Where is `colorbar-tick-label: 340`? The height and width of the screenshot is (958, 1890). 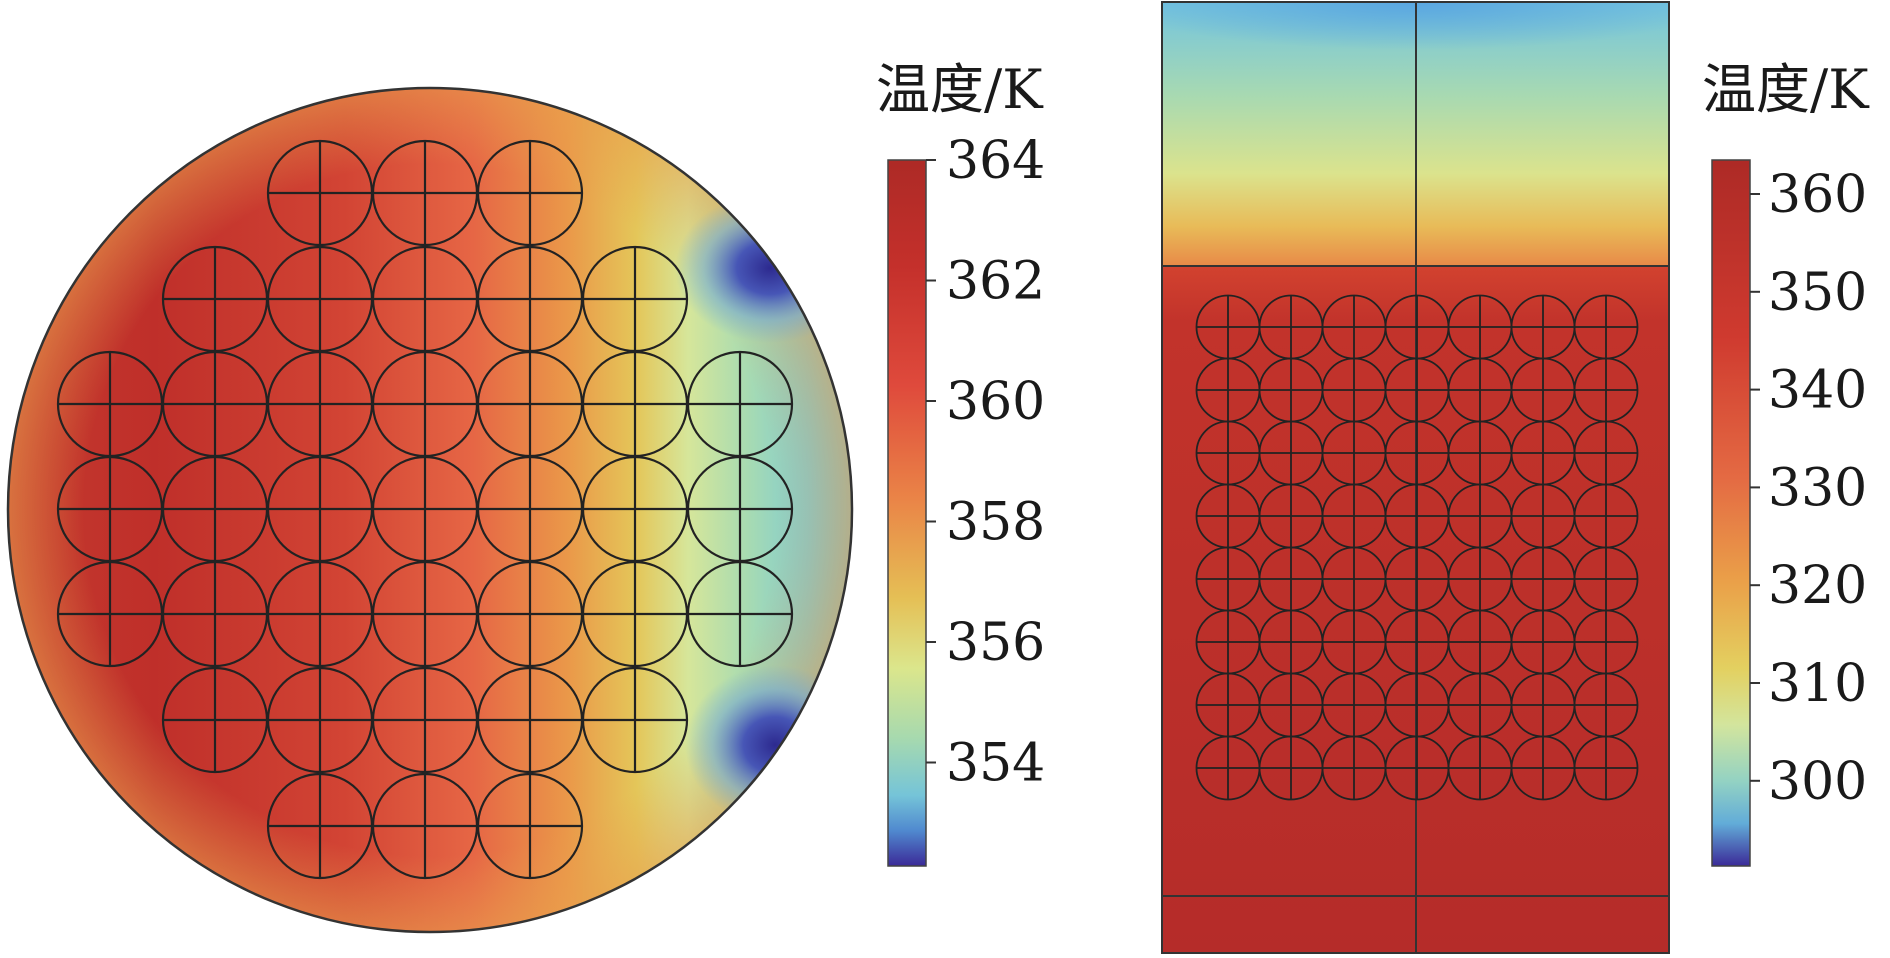
colorbar-tick-label: 340 is located at coordinates (1817, 391).